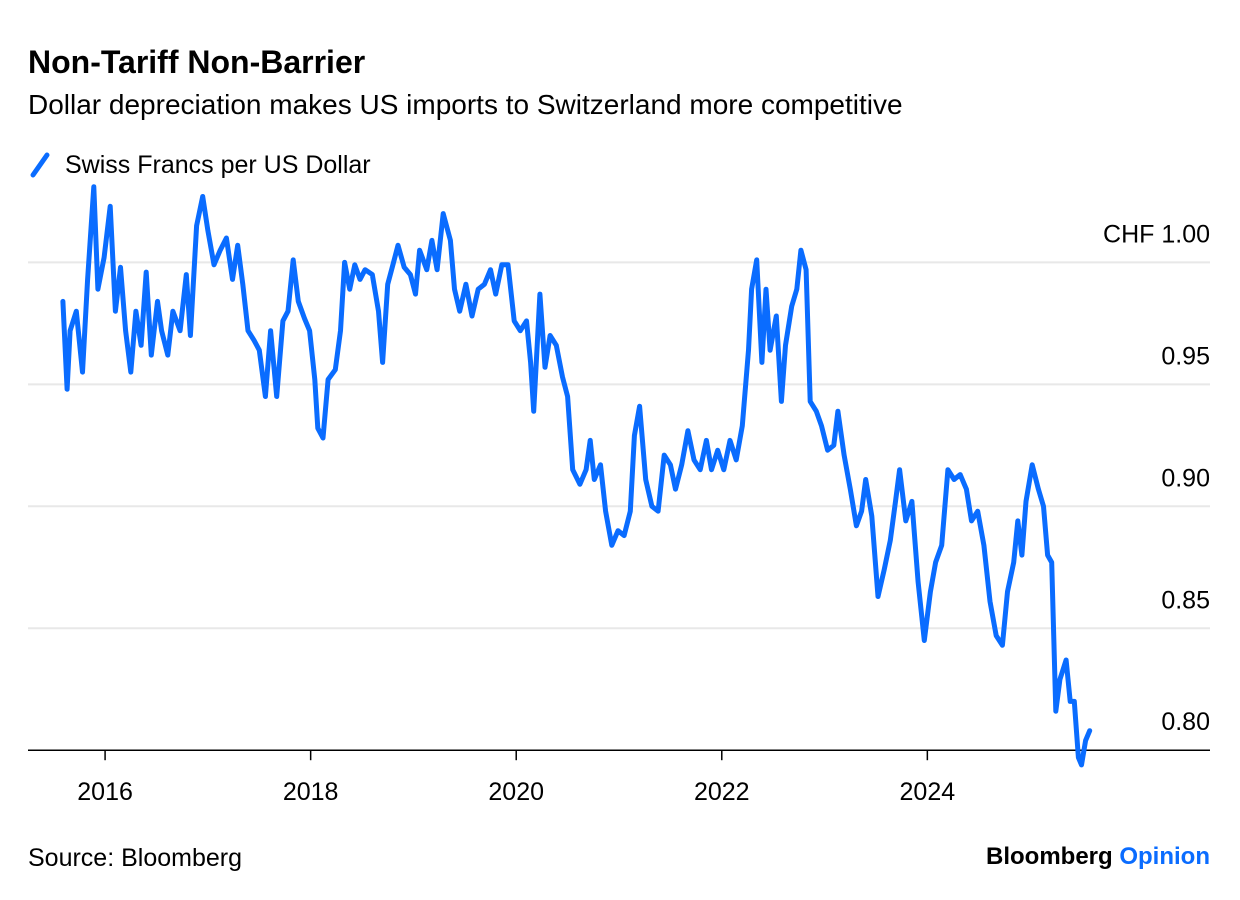 Image resolution: width=1240 pixels, height=900 pixels. What do you see at coordinates (722, 792) in the screenshot?
I see `x-tick-label: 2022` at bounding box center [722, 792].